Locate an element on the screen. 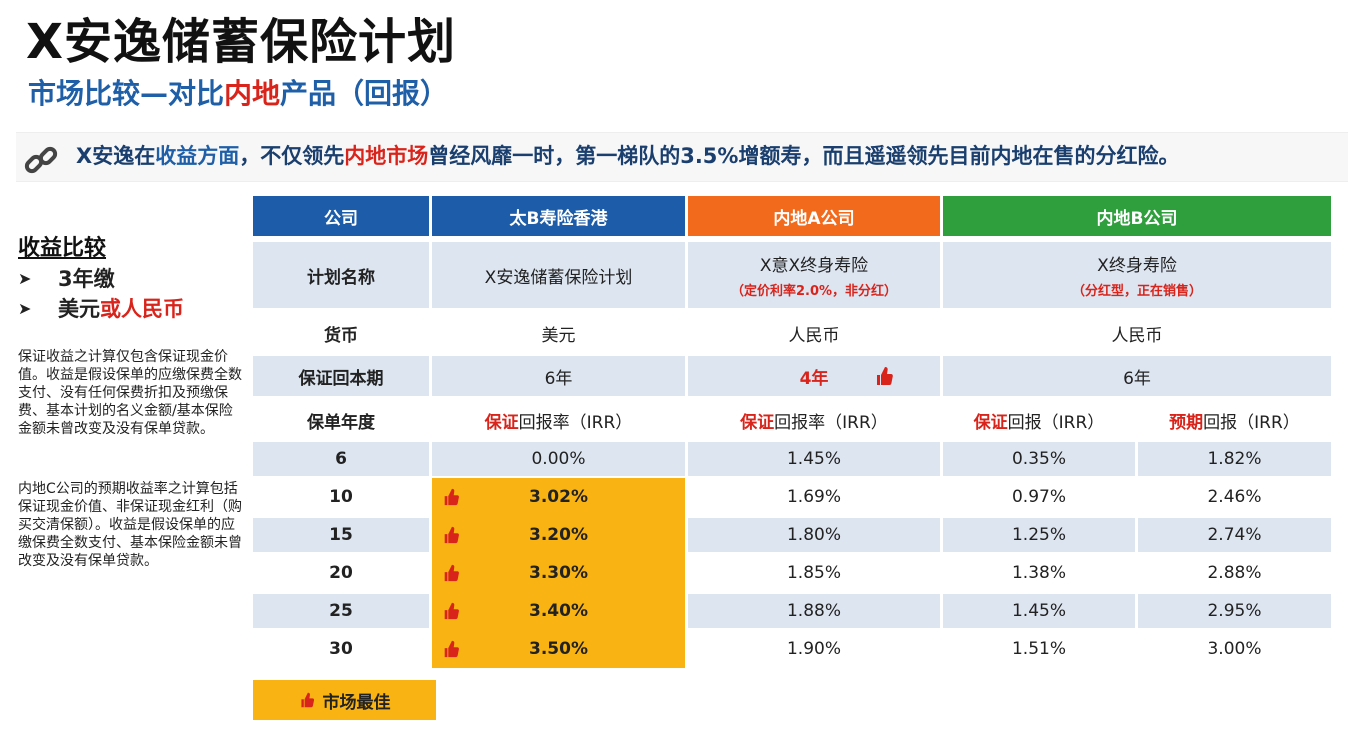 The width and height of the screenshot is (1350, 729). best-cell-row-30: 3.50% is located at coordinates (558, 649).